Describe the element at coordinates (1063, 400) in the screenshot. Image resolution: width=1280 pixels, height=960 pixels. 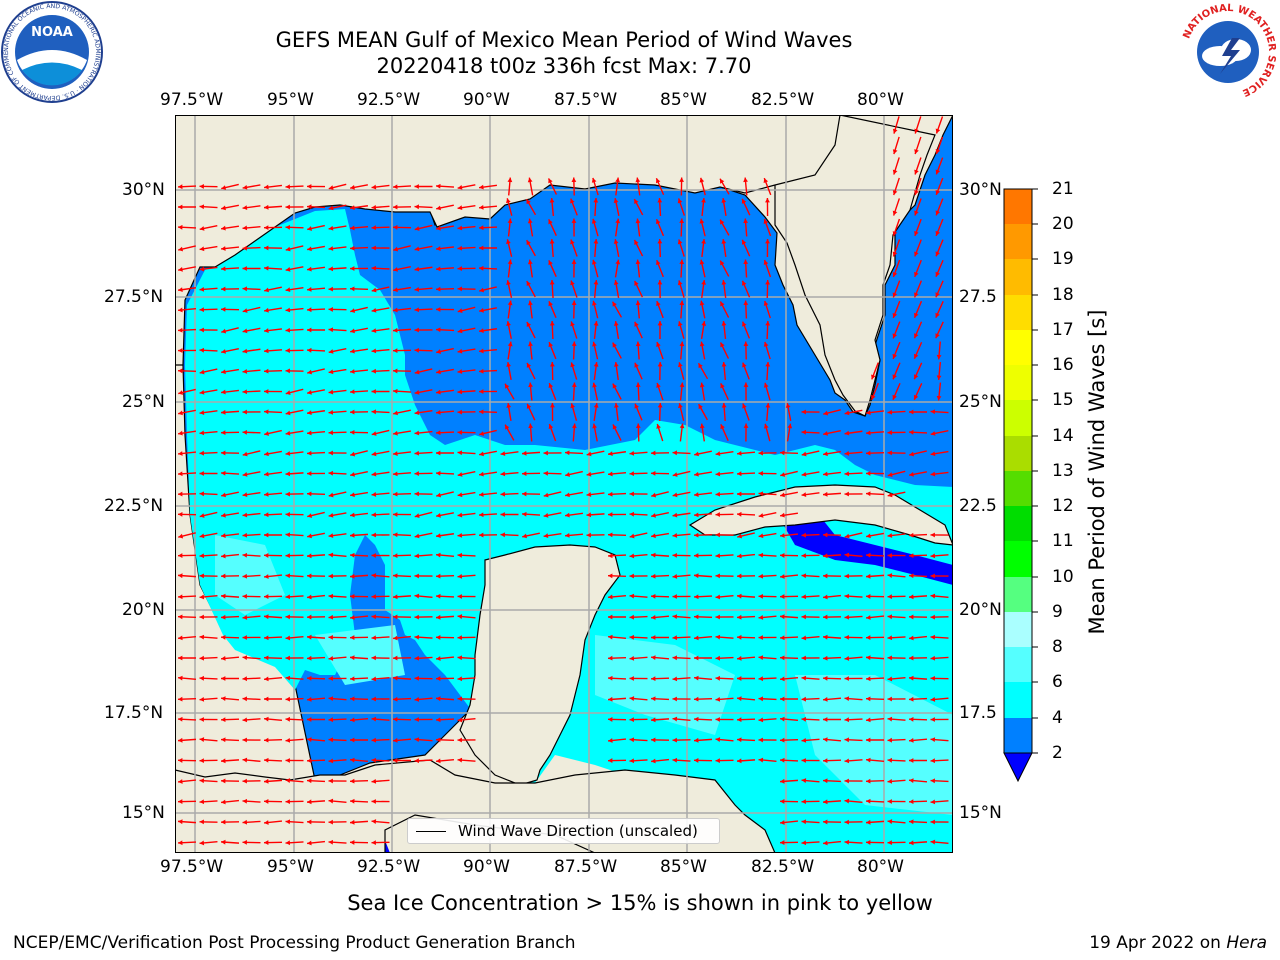
I see `colorbar-tick: 15` at that location.